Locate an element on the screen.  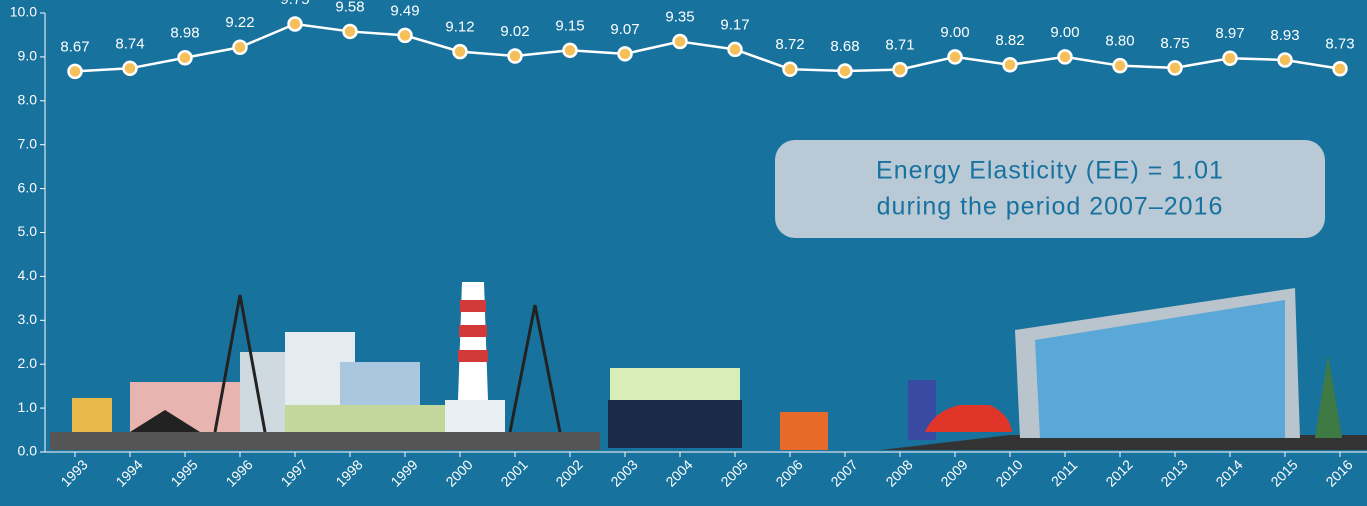
y-tick-label: 4.0 is located at coordinates (28, 275).